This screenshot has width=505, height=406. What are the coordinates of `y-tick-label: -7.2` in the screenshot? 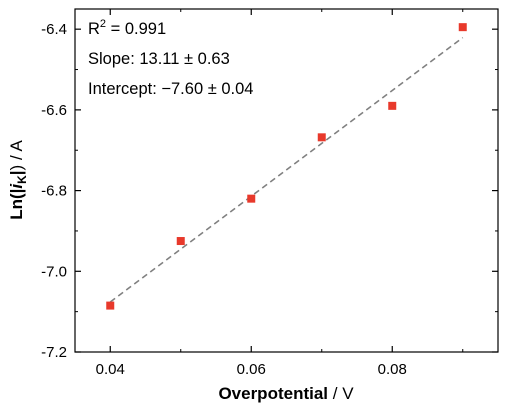 It's located at (54, 352).